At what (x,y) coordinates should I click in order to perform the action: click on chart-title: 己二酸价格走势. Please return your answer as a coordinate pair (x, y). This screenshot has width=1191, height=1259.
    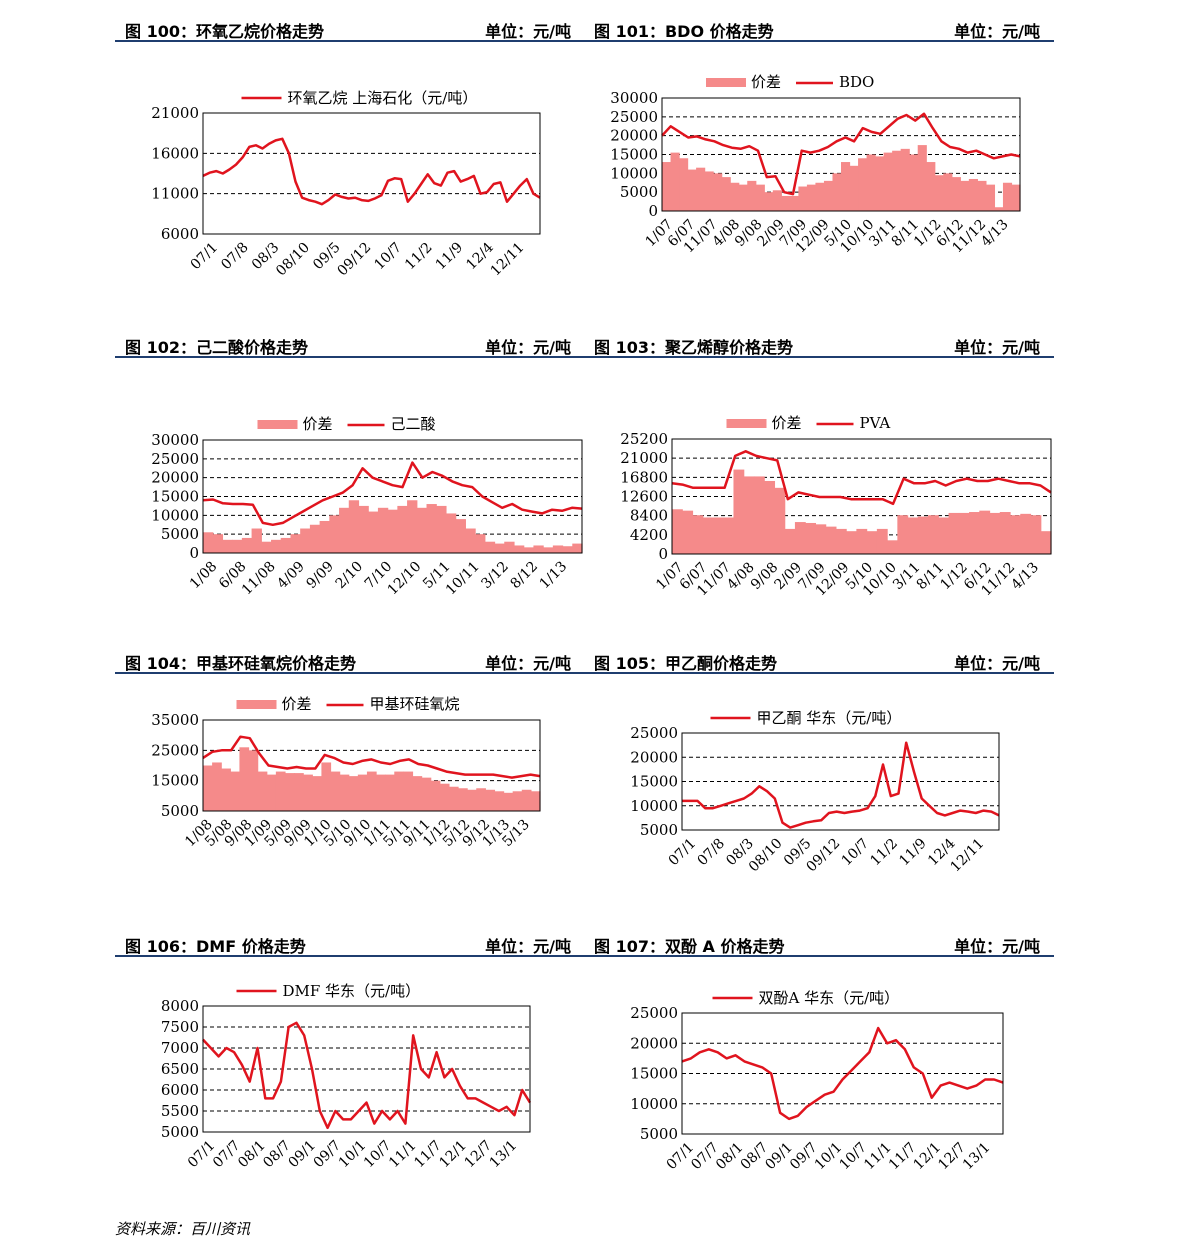
    Looking at the image, I should click on (251, 347).